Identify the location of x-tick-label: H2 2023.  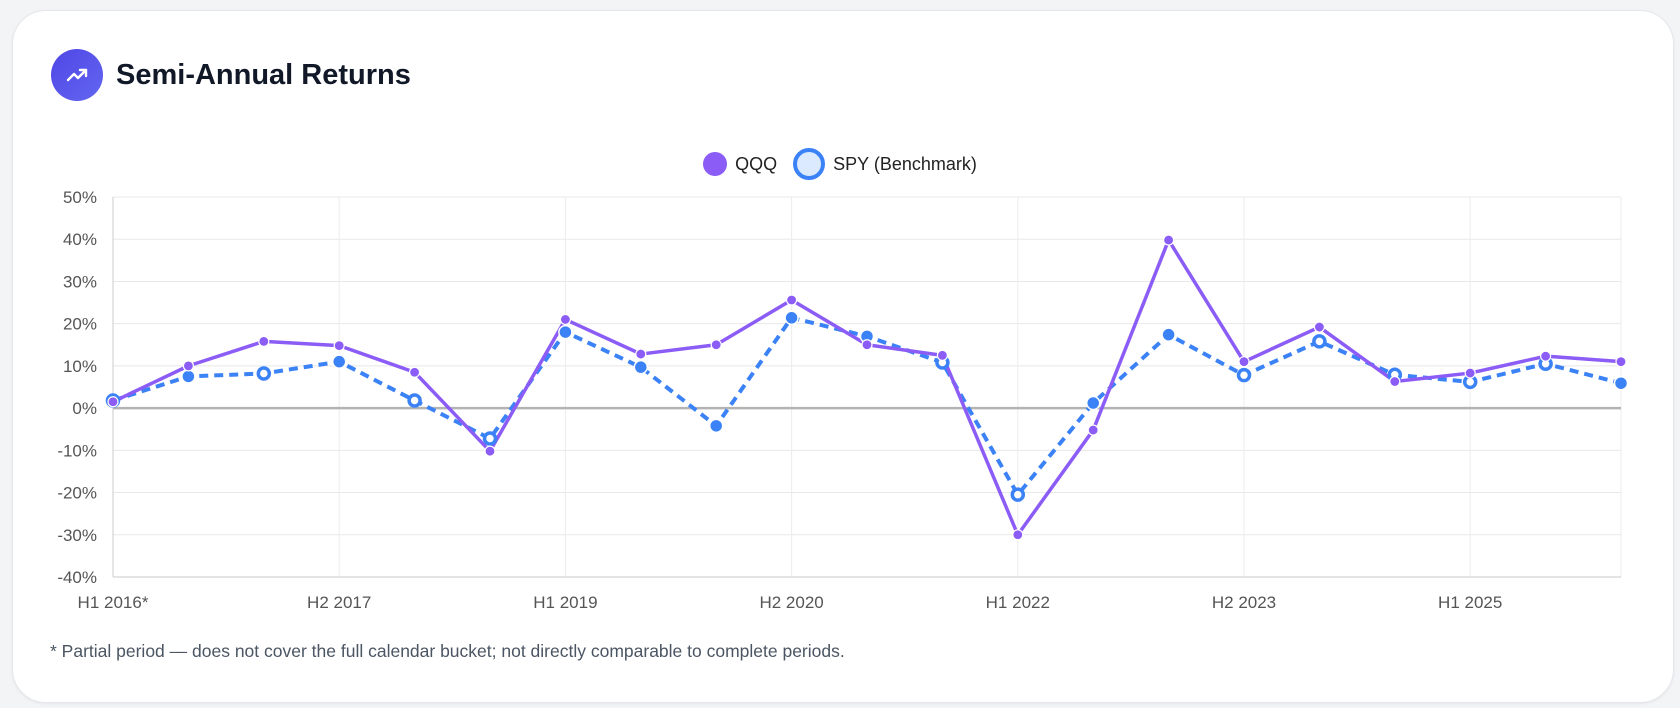
(1244, 602).